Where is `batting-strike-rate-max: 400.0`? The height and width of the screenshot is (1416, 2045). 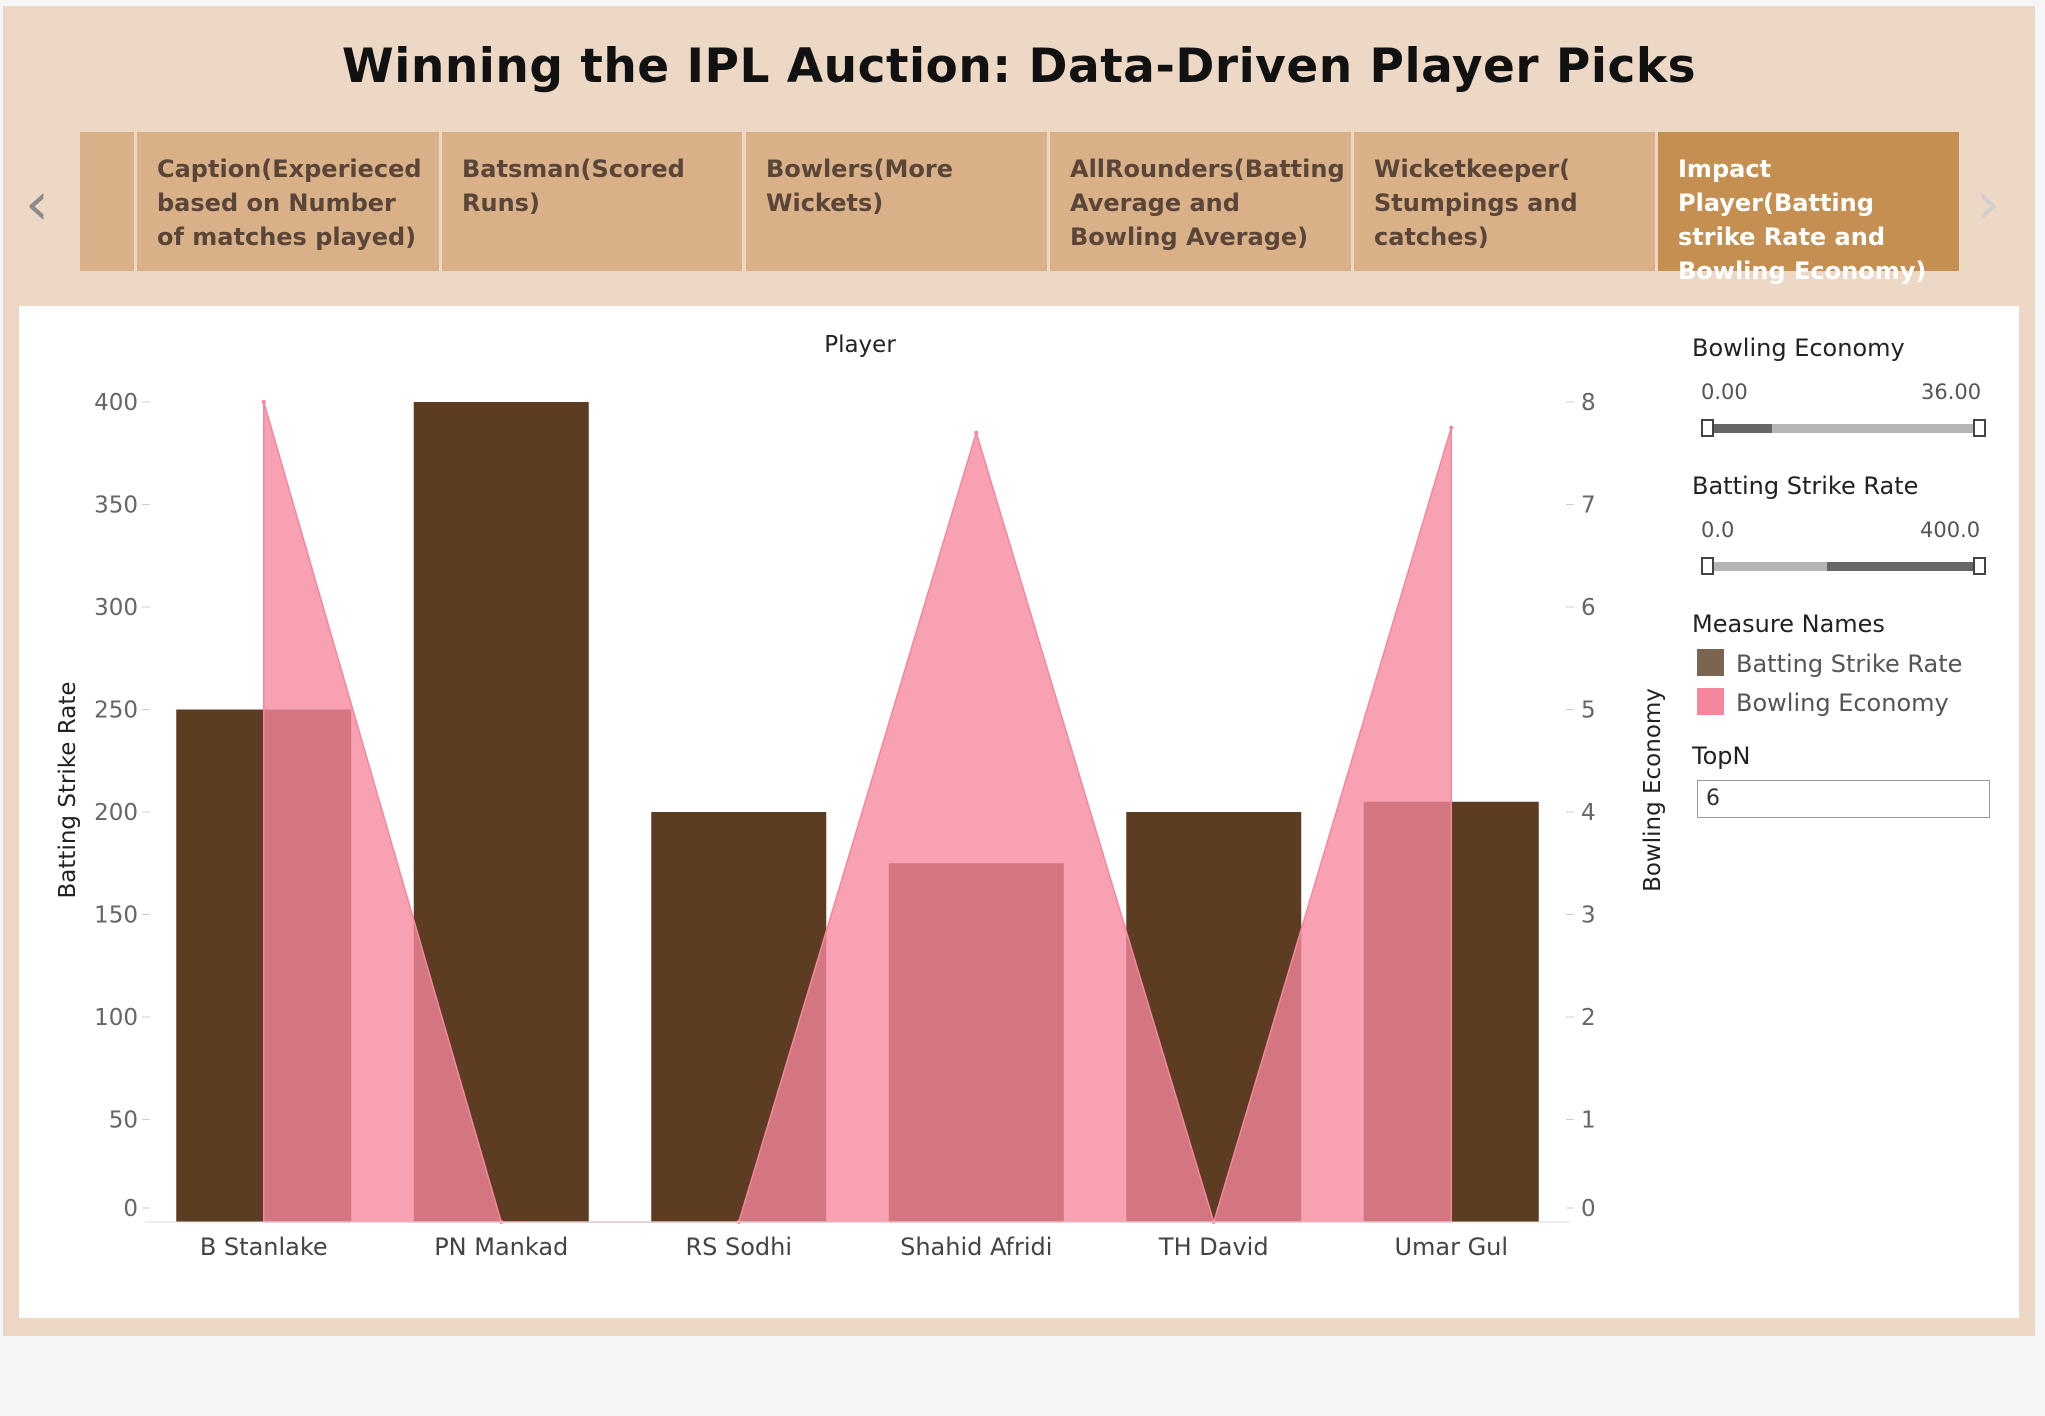 batting-strike-rate-max: 400.0 is located at coordinates (1950, 530).